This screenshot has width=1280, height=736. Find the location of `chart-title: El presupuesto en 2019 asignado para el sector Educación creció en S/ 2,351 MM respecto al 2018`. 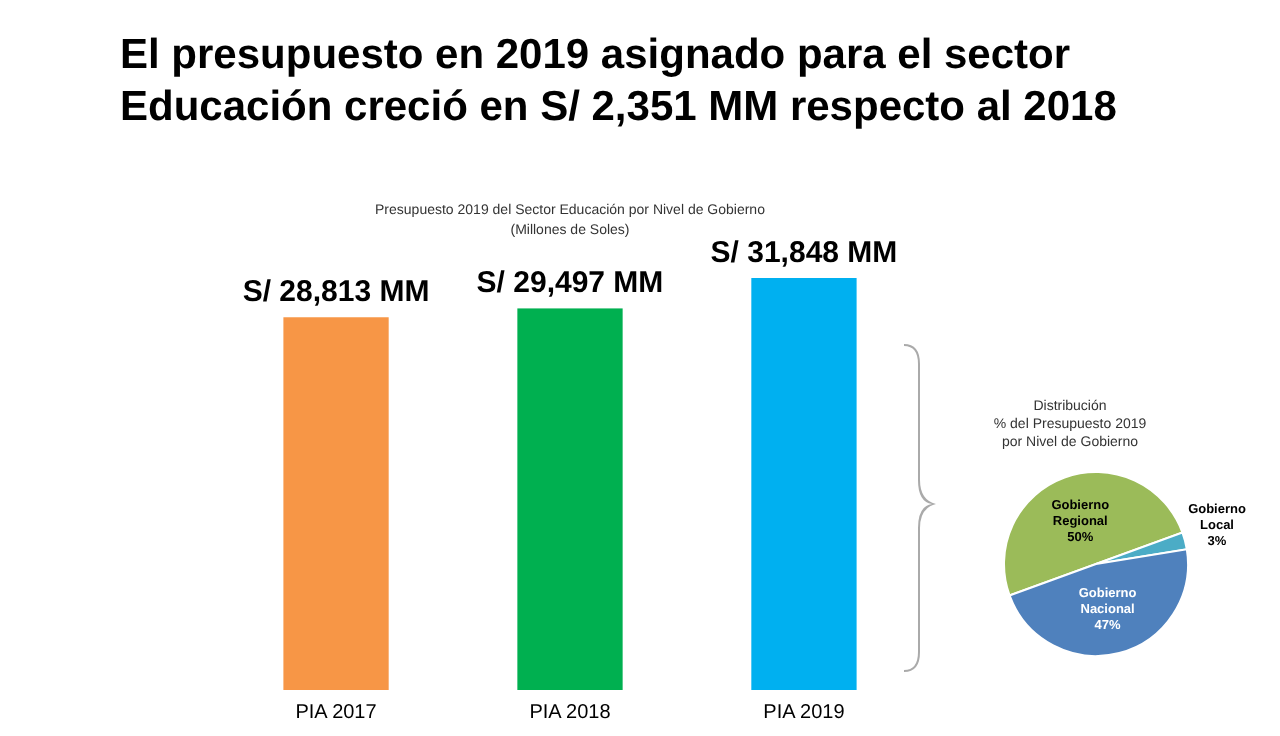

chart-title: El presupuesto en 2019 asignado para el sector Educación creció en S/ 2,351 MM respecto al 2018 is located at coordinates (619, 81).